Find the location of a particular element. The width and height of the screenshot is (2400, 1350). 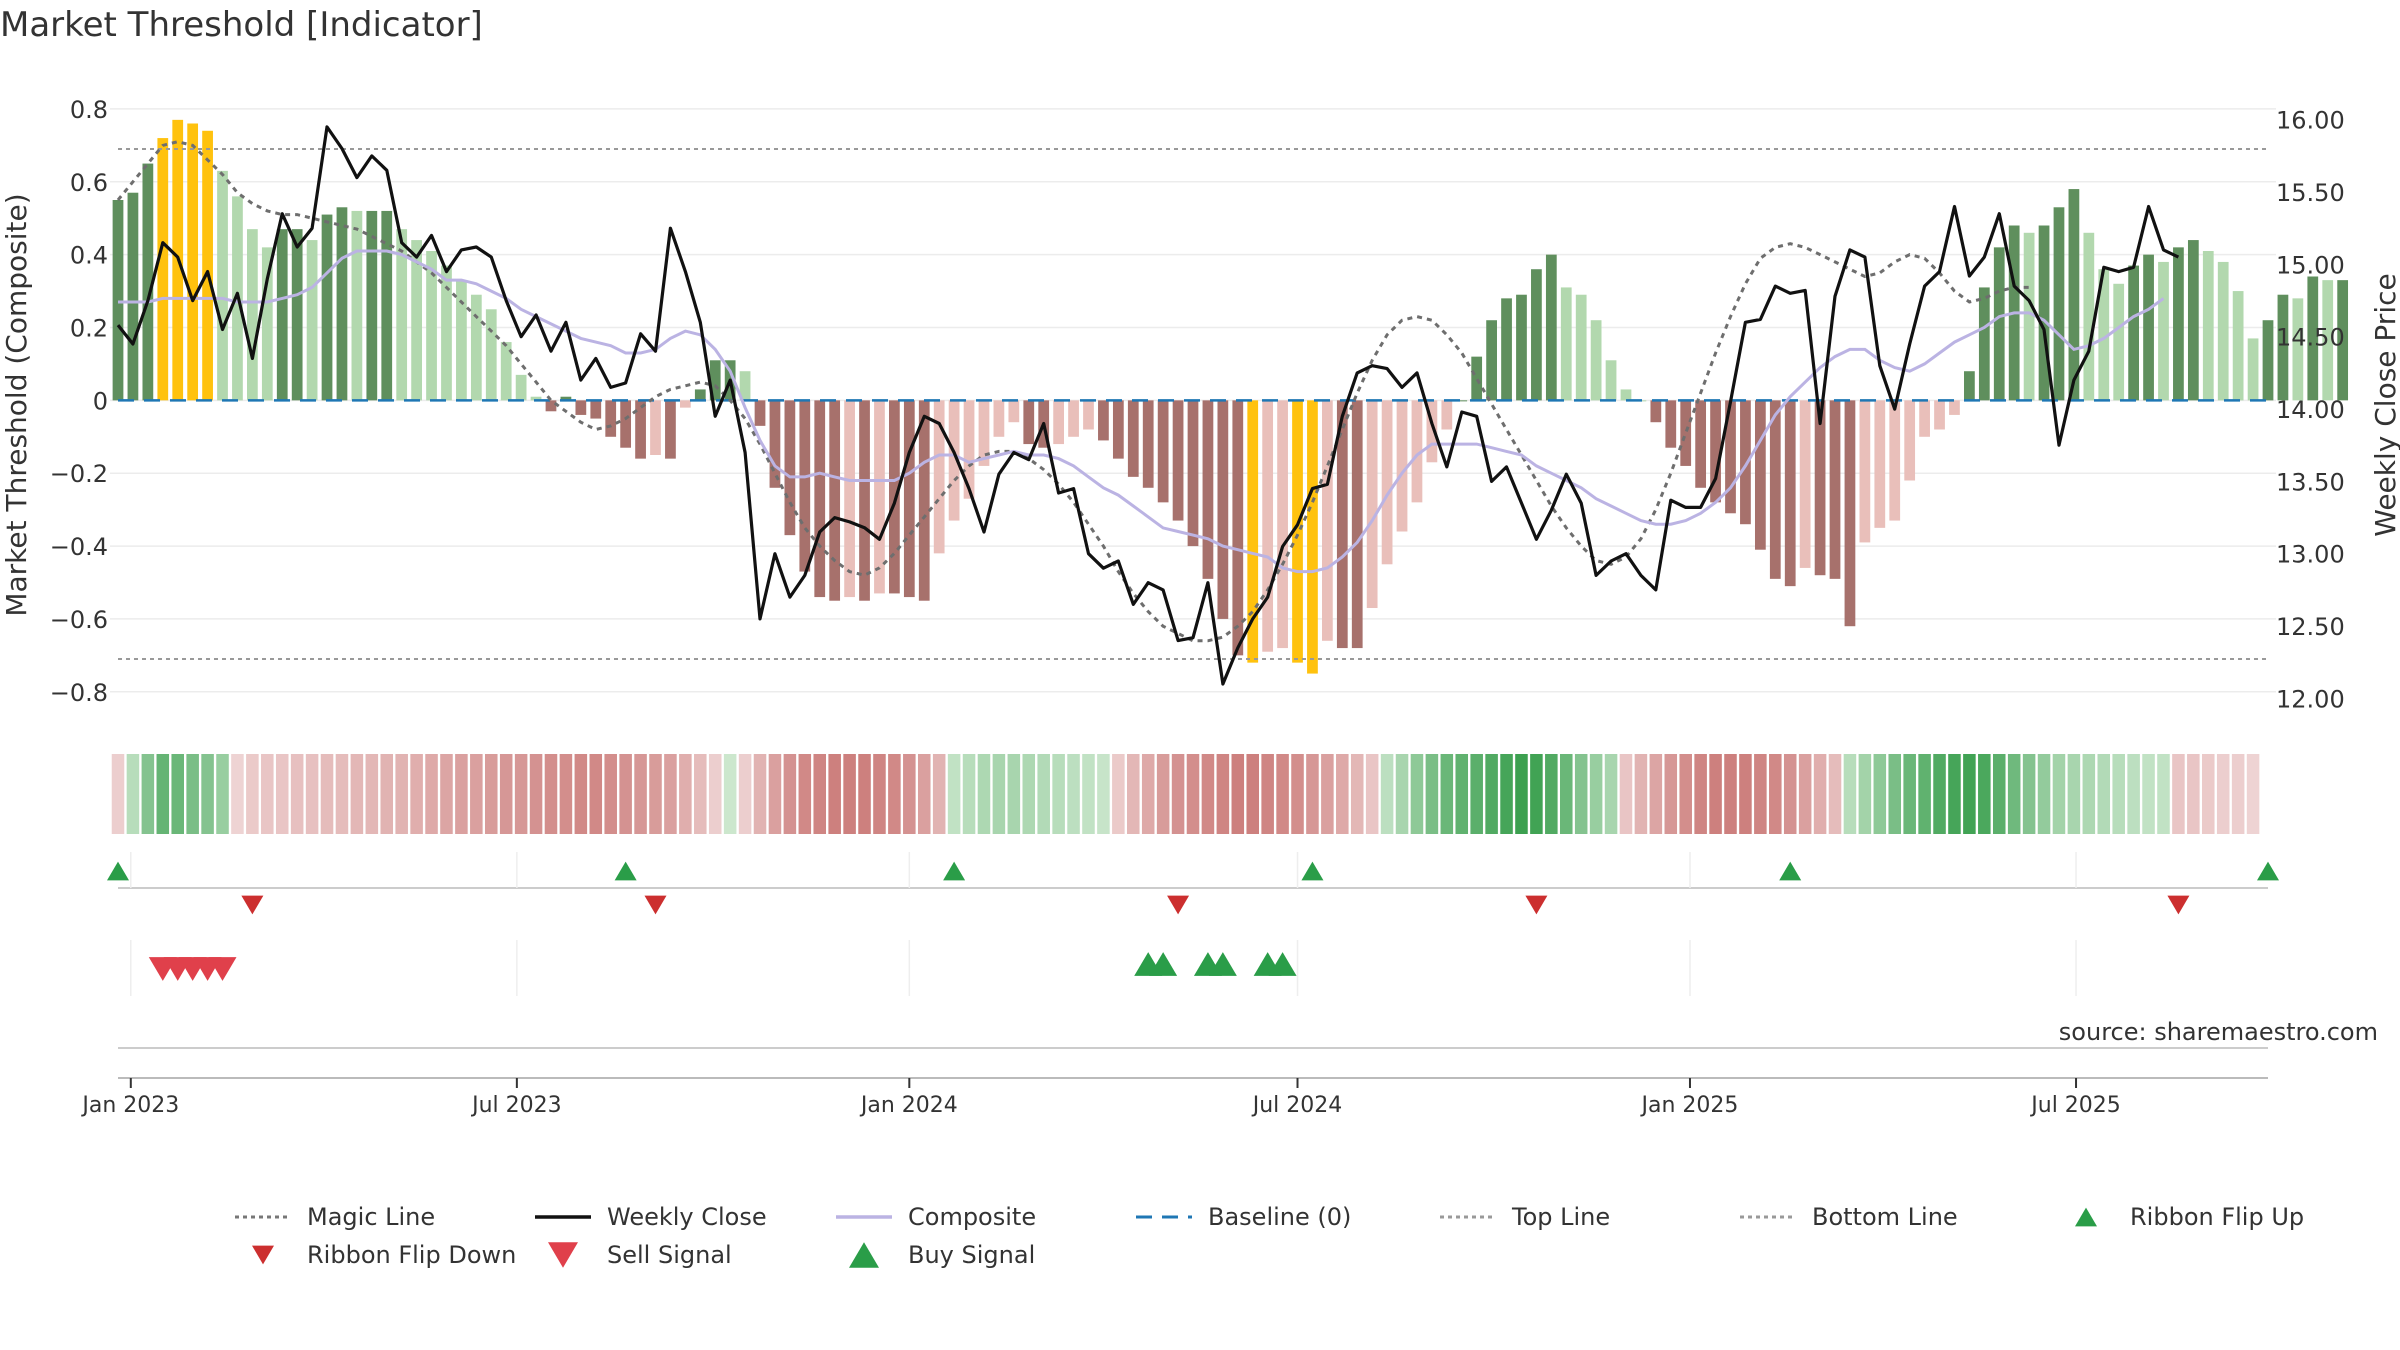

right-tick-label: 14.50 is located at coordinates (2310, 338).